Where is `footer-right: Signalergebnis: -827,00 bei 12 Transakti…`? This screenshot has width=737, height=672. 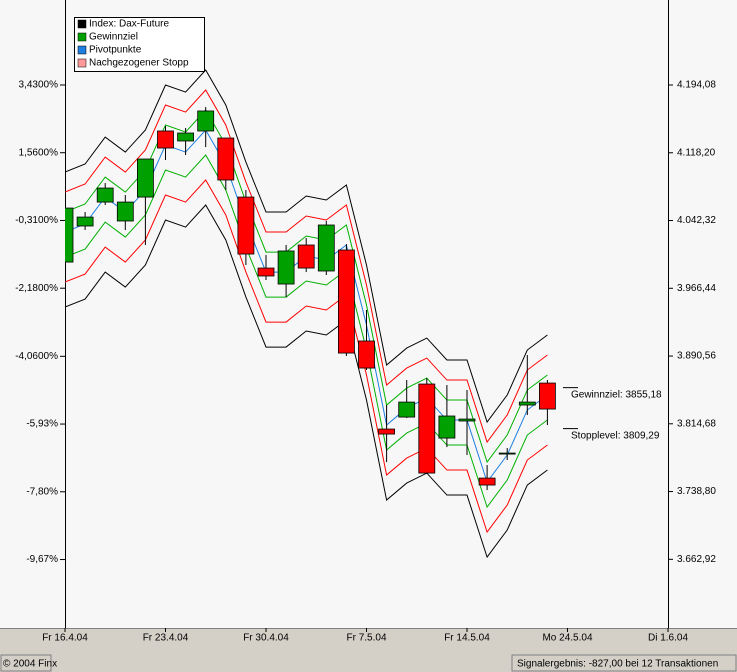
footer-right: Signalergebnis: -827,00 bei 12 Transakti… is located at coordinates (617, 664).